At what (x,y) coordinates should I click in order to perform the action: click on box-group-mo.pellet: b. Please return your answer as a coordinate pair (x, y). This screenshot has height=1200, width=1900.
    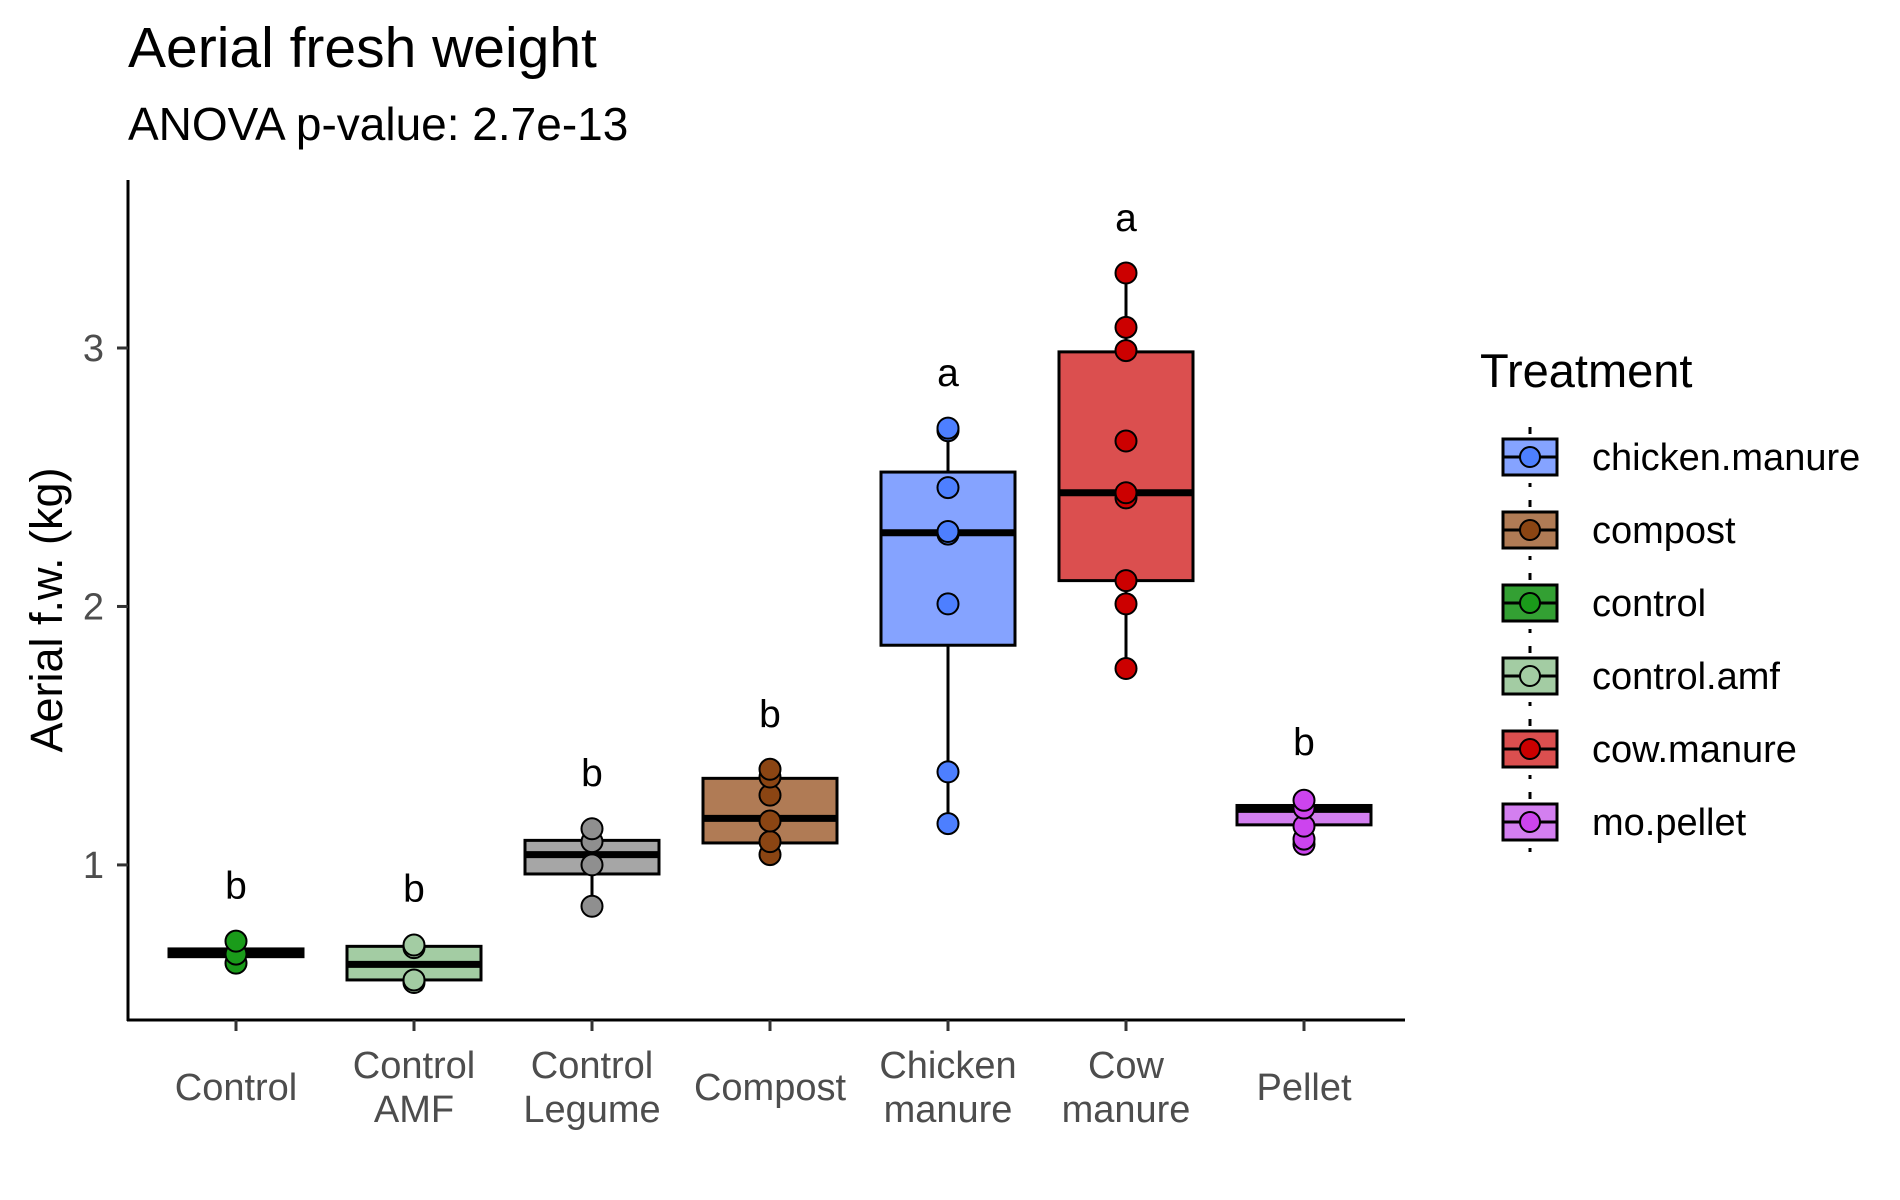
    Looking at the image, I should click on (1304, 789).